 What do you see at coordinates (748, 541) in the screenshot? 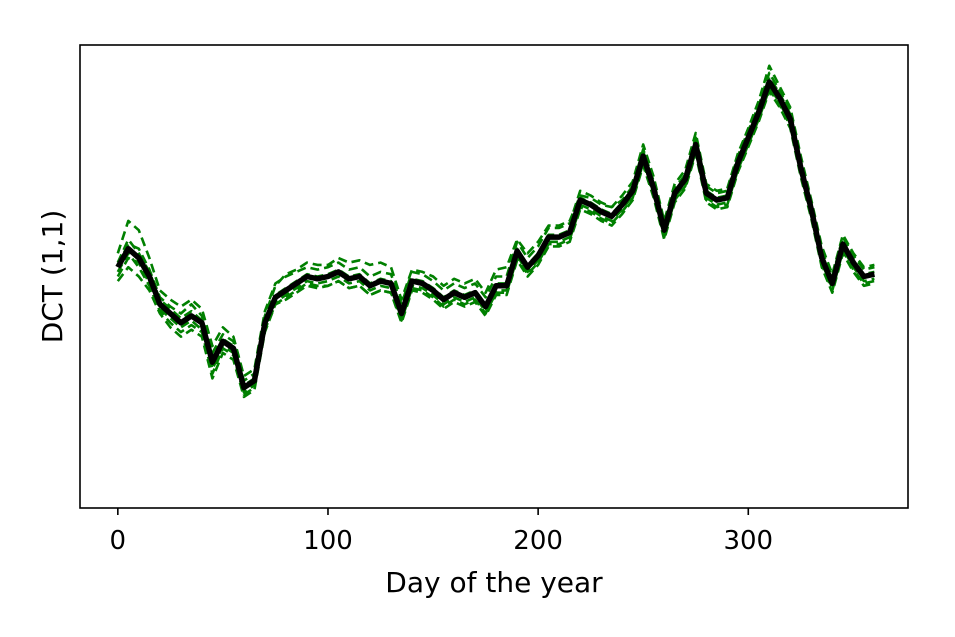
I see `x-tick-label-300: 300` at bounding box center [748, 541].